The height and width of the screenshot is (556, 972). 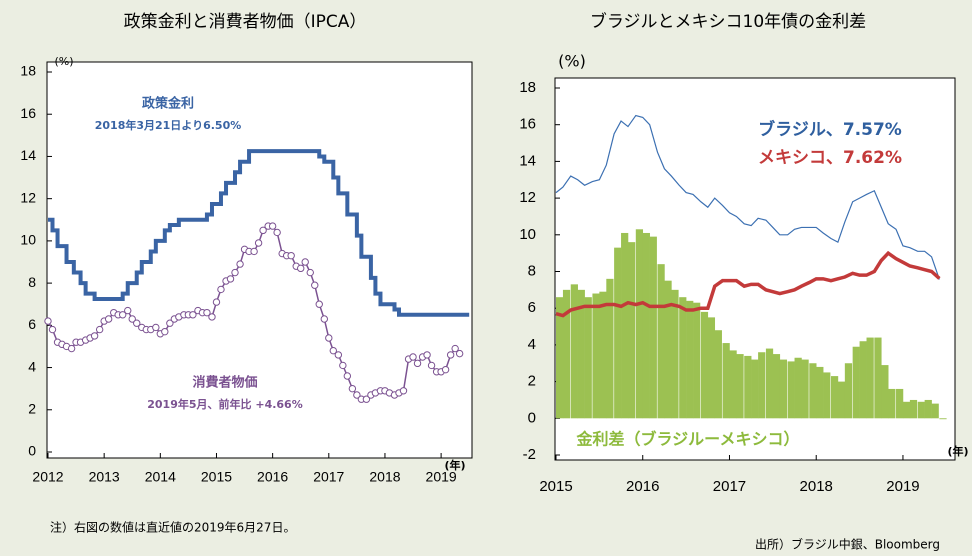 What do you see at coordinates (63, 61) in the screenshot?
I see `y-unit: (%)` at bounding box center [63, 61].